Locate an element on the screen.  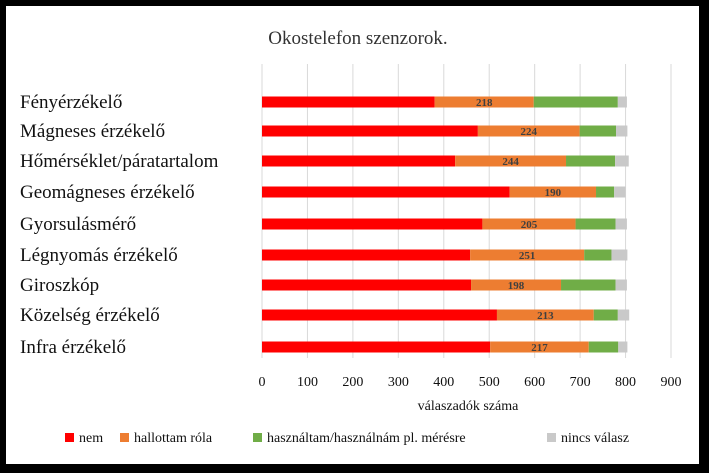
data-label: 244 is located at coordinates (510, 162).